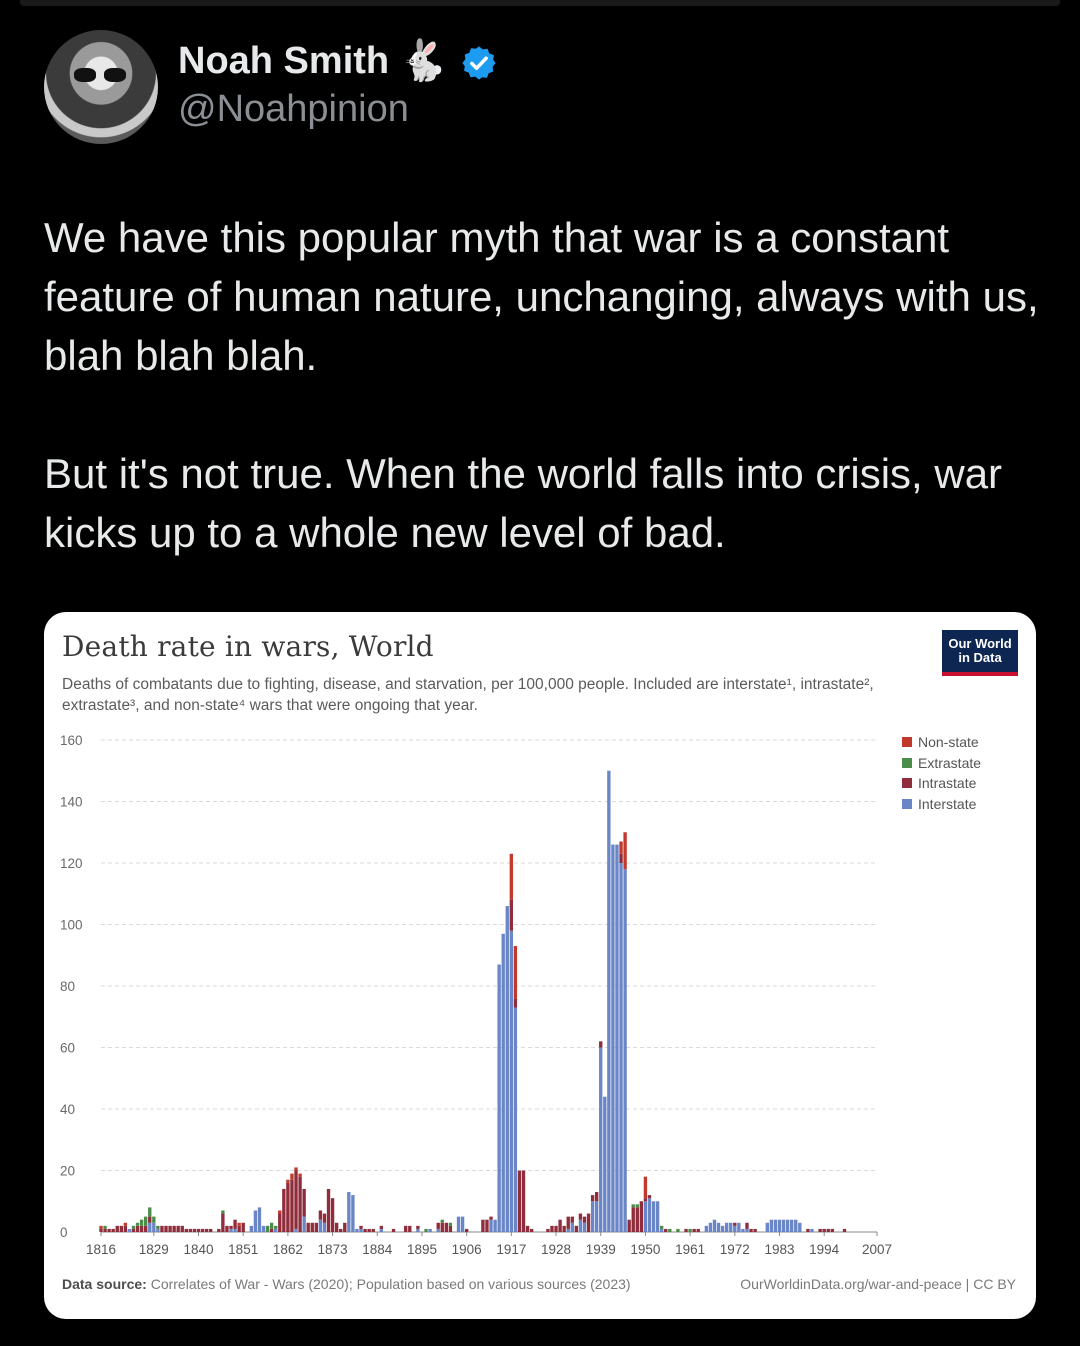 The width and height of the screenshot is (1080, 1346). What do you see at coordinates (101, 87) in the screenshot?
I see `author-avatar` at bounding box center [101, 87].